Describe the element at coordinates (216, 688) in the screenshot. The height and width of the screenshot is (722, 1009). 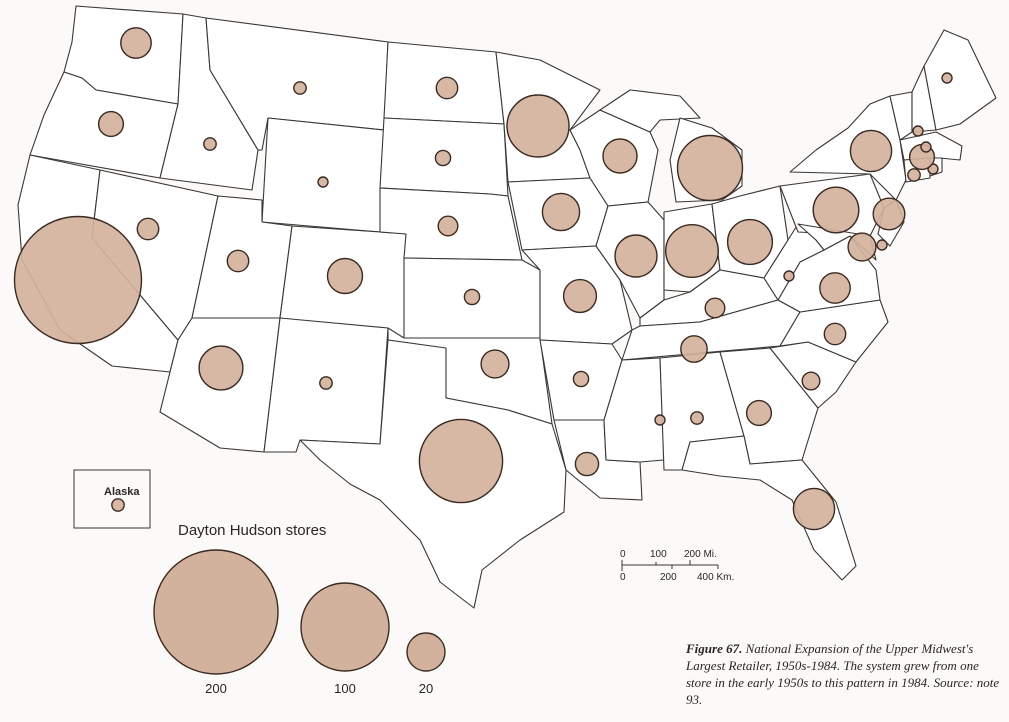
I see `legend-label-200: 200` at that location.